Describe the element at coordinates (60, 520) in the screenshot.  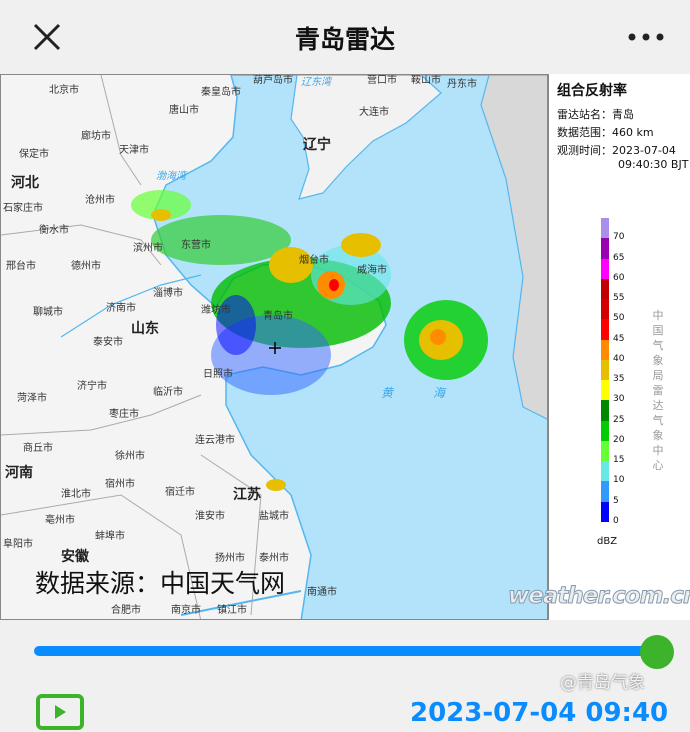
I see `city-label: 亳州市` at that location.